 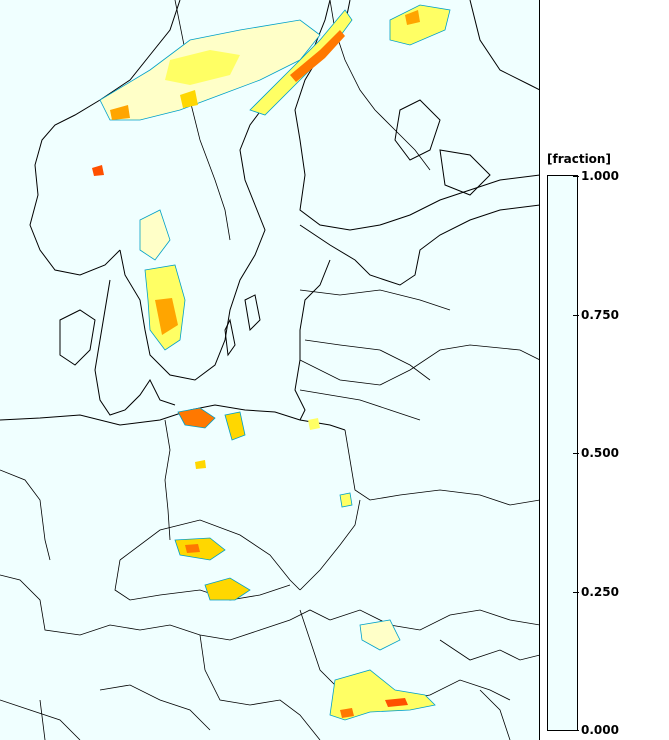 I want to click on legend-unit-label: [fraction], so click(x=579, y=159).